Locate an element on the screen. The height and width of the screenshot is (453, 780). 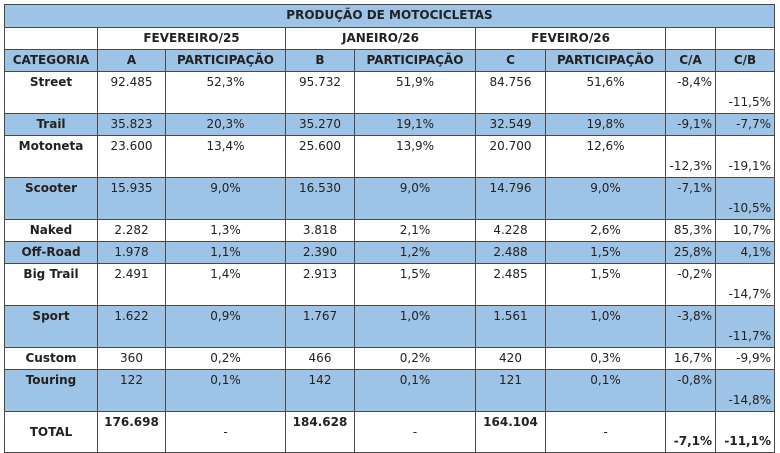
column-header: A is located at coordinates (131, 60).